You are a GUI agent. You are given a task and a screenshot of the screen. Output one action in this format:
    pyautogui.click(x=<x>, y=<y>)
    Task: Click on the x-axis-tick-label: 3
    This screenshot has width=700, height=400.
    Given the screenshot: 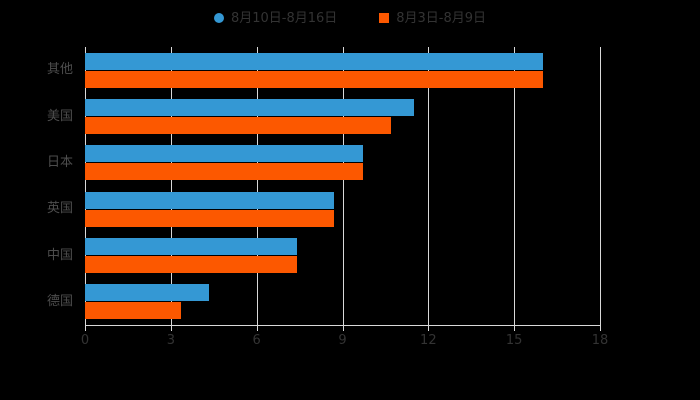 What is the action you would take?
    pyautogui.click(x=170, y=340)
    